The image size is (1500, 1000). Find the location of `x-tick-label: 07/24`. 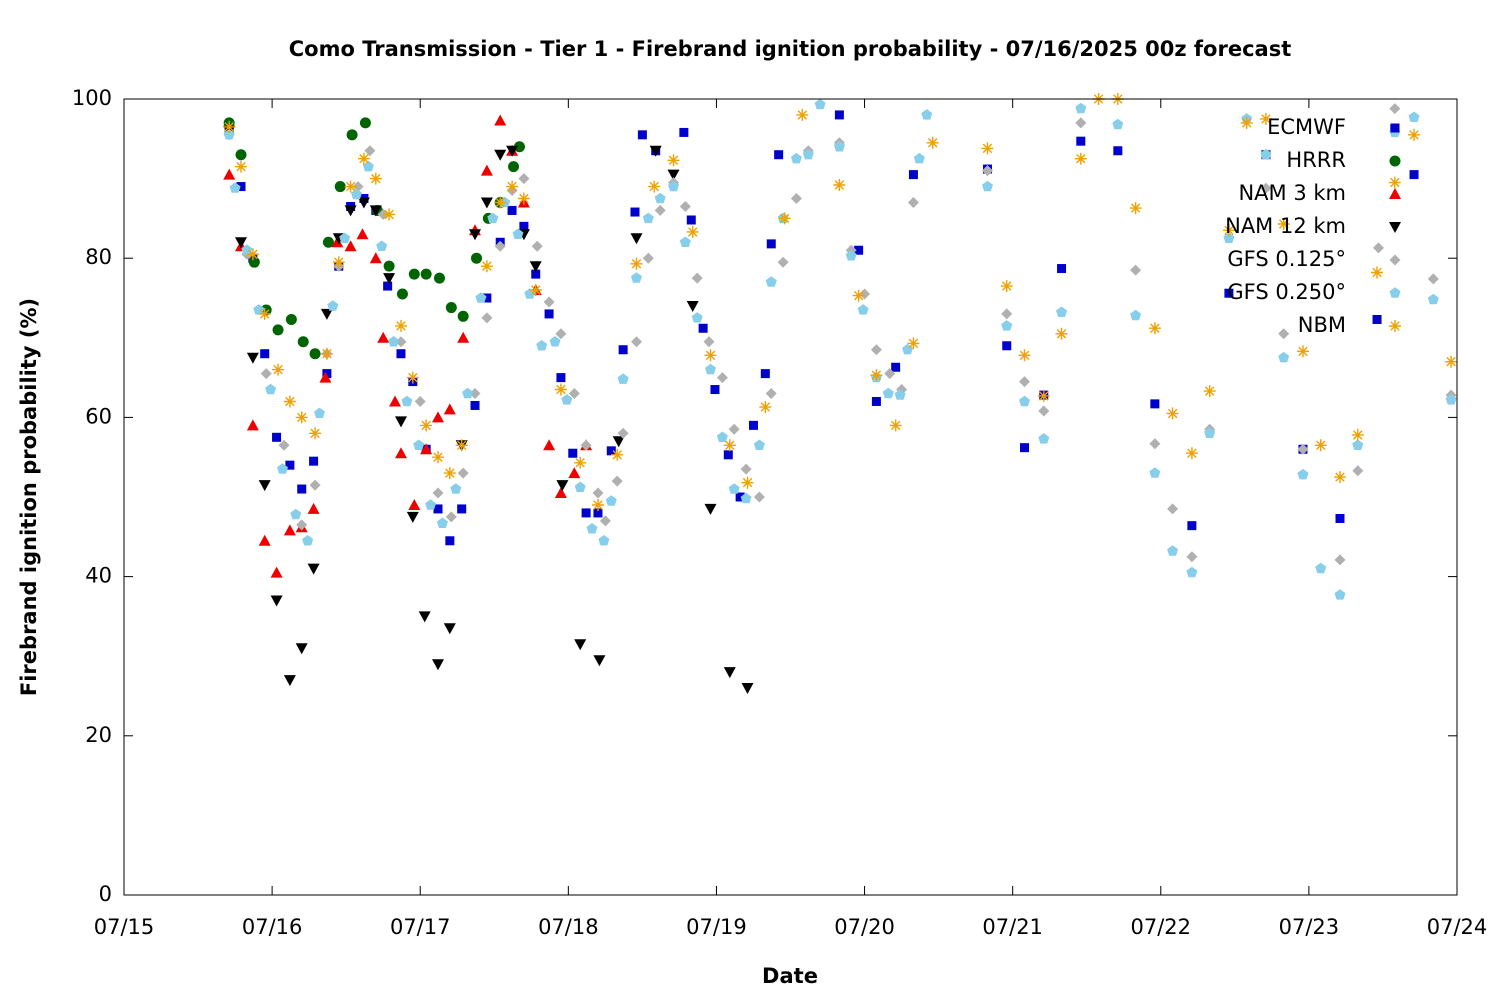

x-tick-label: 07/24 is located at coordinates (1457, 927).